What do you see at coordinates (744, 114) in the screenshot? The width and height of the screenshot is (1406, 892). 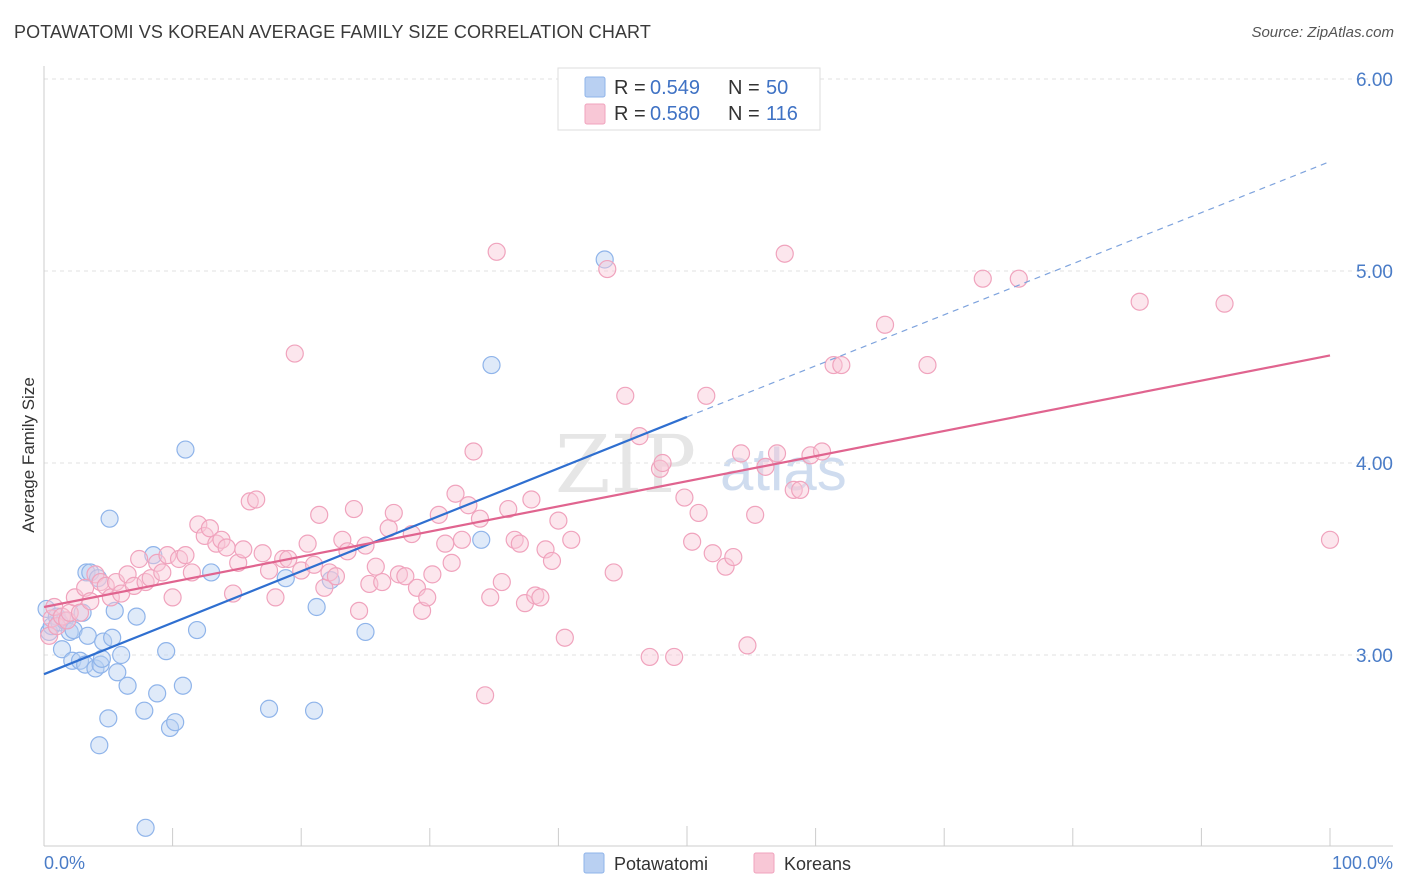 I see `legend-n-label-2: N =` at bounding box center [744, 114].